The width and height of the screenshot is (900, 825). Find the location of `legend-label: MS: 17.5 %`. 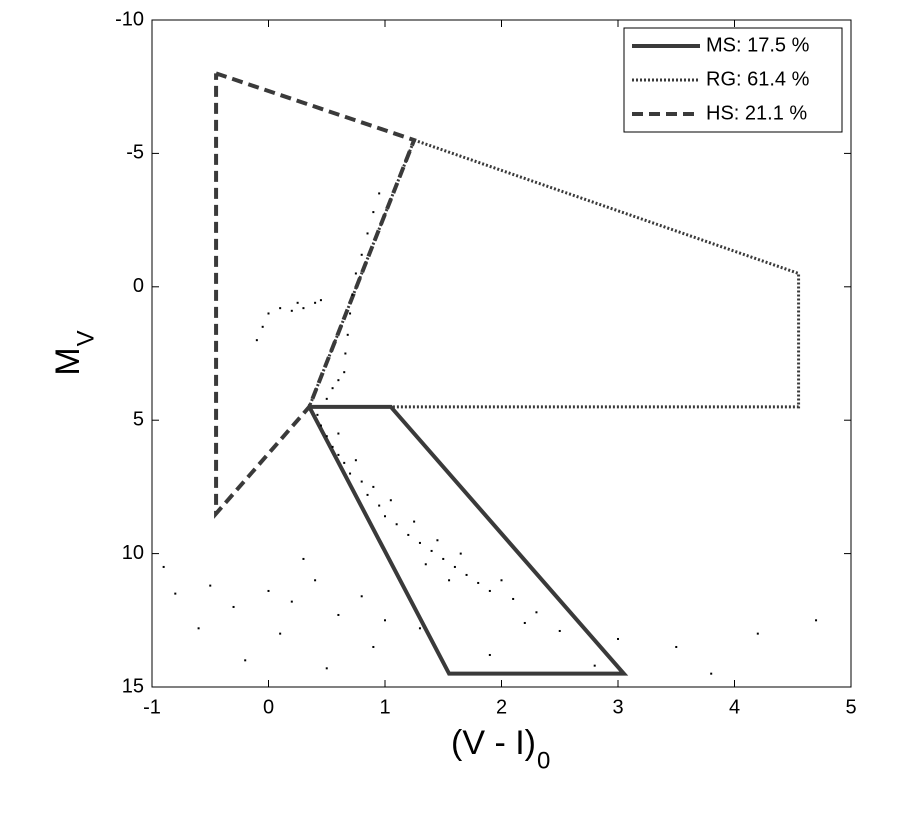

legend-label: MS: 17.5 % is located at coordinates (758, 45).